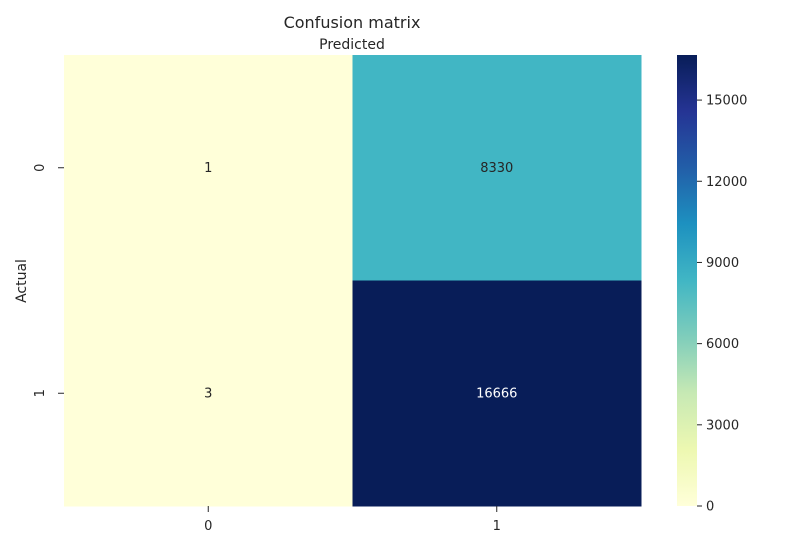 The width and height of the screenshot is (800, 550). Describe the element at coordinates (40, 168) in the screenshot. I see `y-tick-label: 0` at that location.